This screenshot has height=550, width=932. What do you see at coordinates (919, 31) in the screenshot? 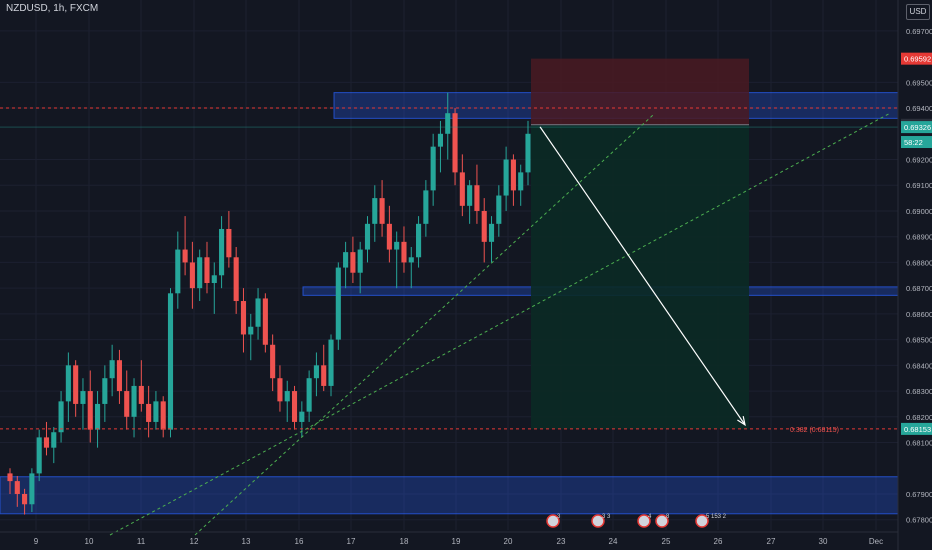
I see `y-tick-label: 0.69700` at bounding box center [919, 31].